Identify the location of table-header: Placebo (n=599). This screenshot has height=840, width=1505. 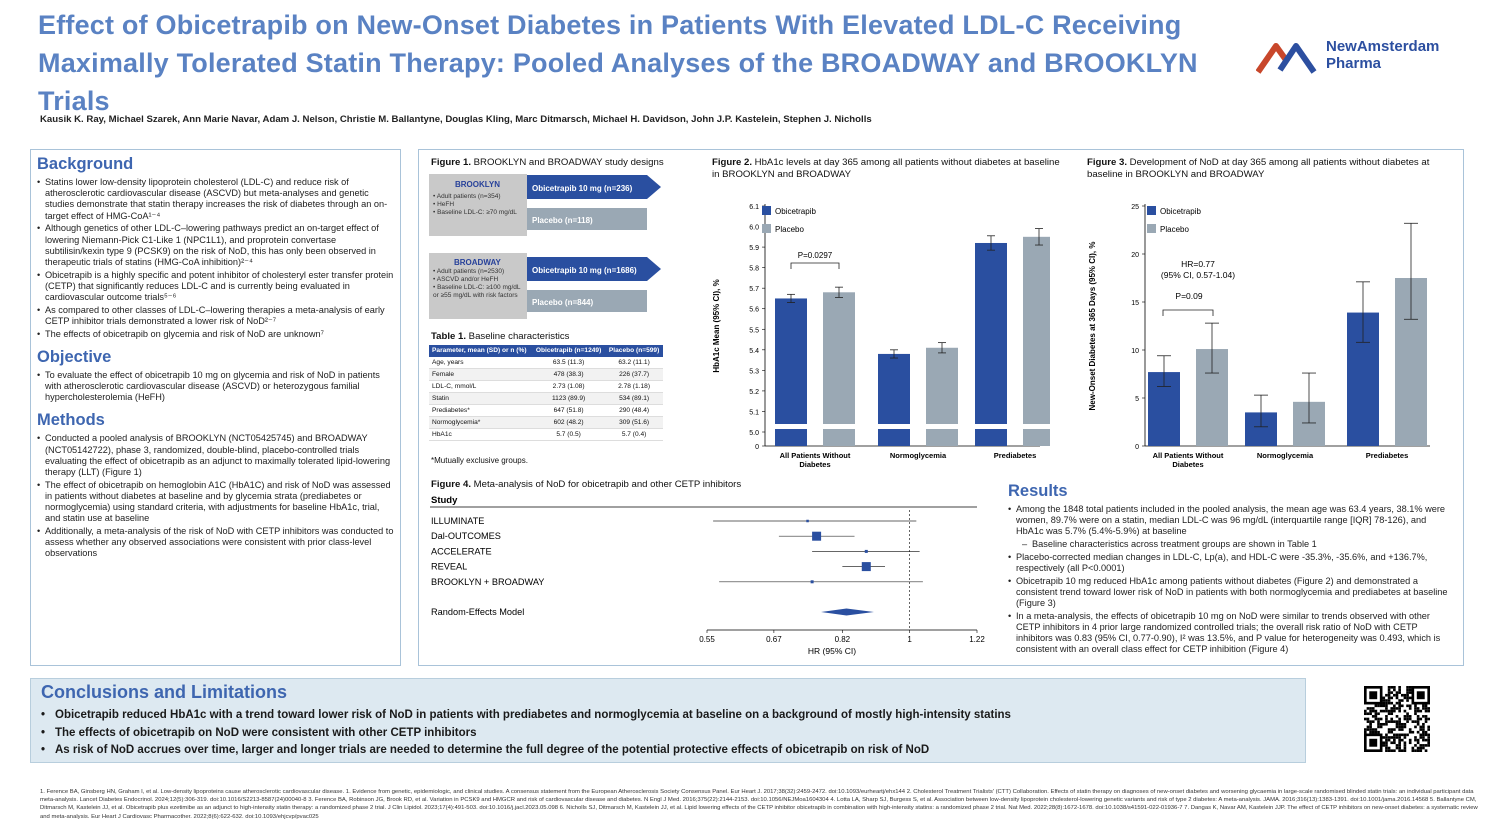
(634, 351).